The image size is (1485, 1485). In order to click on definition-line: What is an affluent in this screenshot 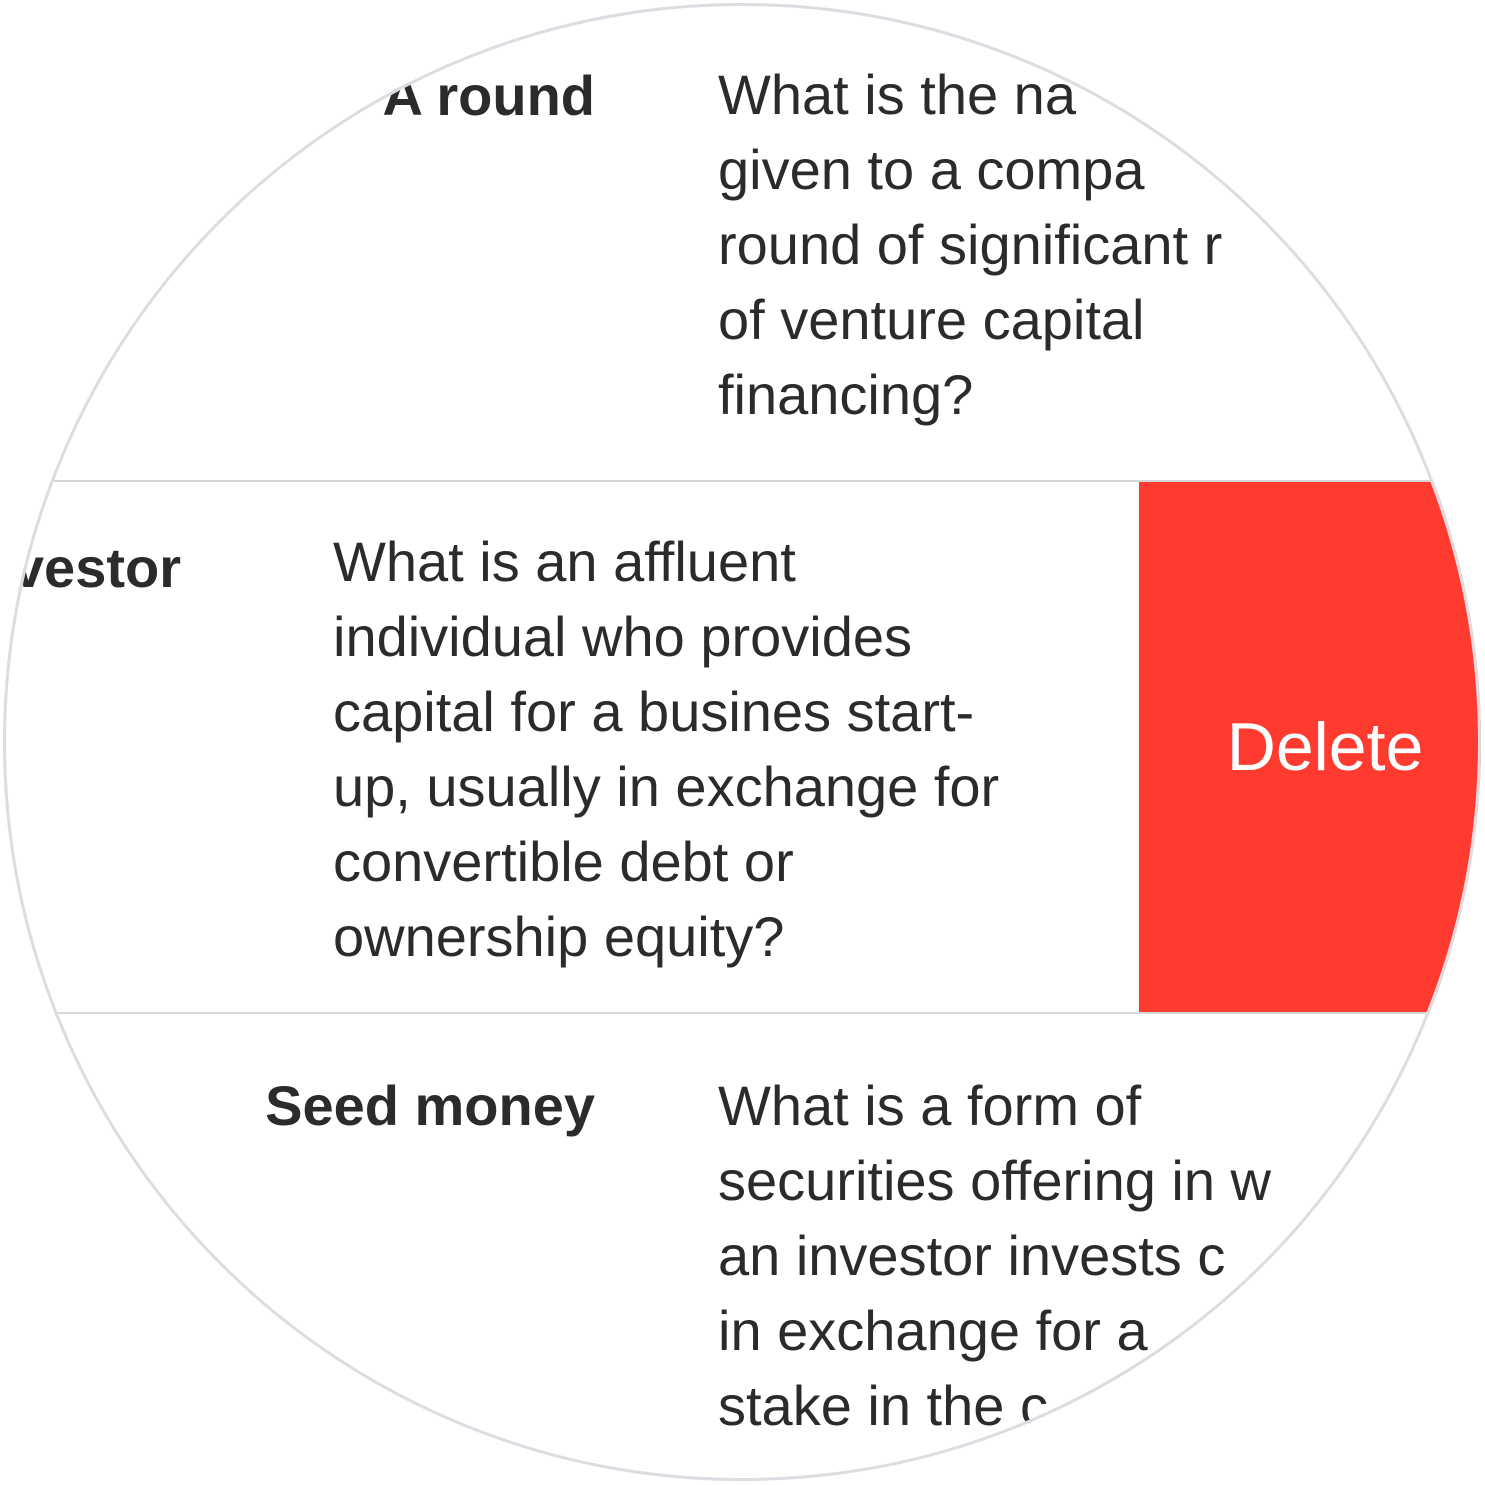, I will do `click(564, 561)`.